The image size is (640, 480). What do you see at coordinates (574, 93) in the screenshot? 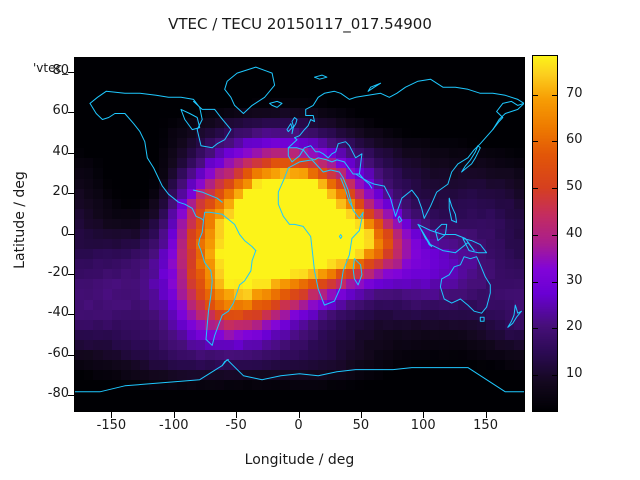
I see `colorbar-tick-label: 70` at bounding box center [574, 93].